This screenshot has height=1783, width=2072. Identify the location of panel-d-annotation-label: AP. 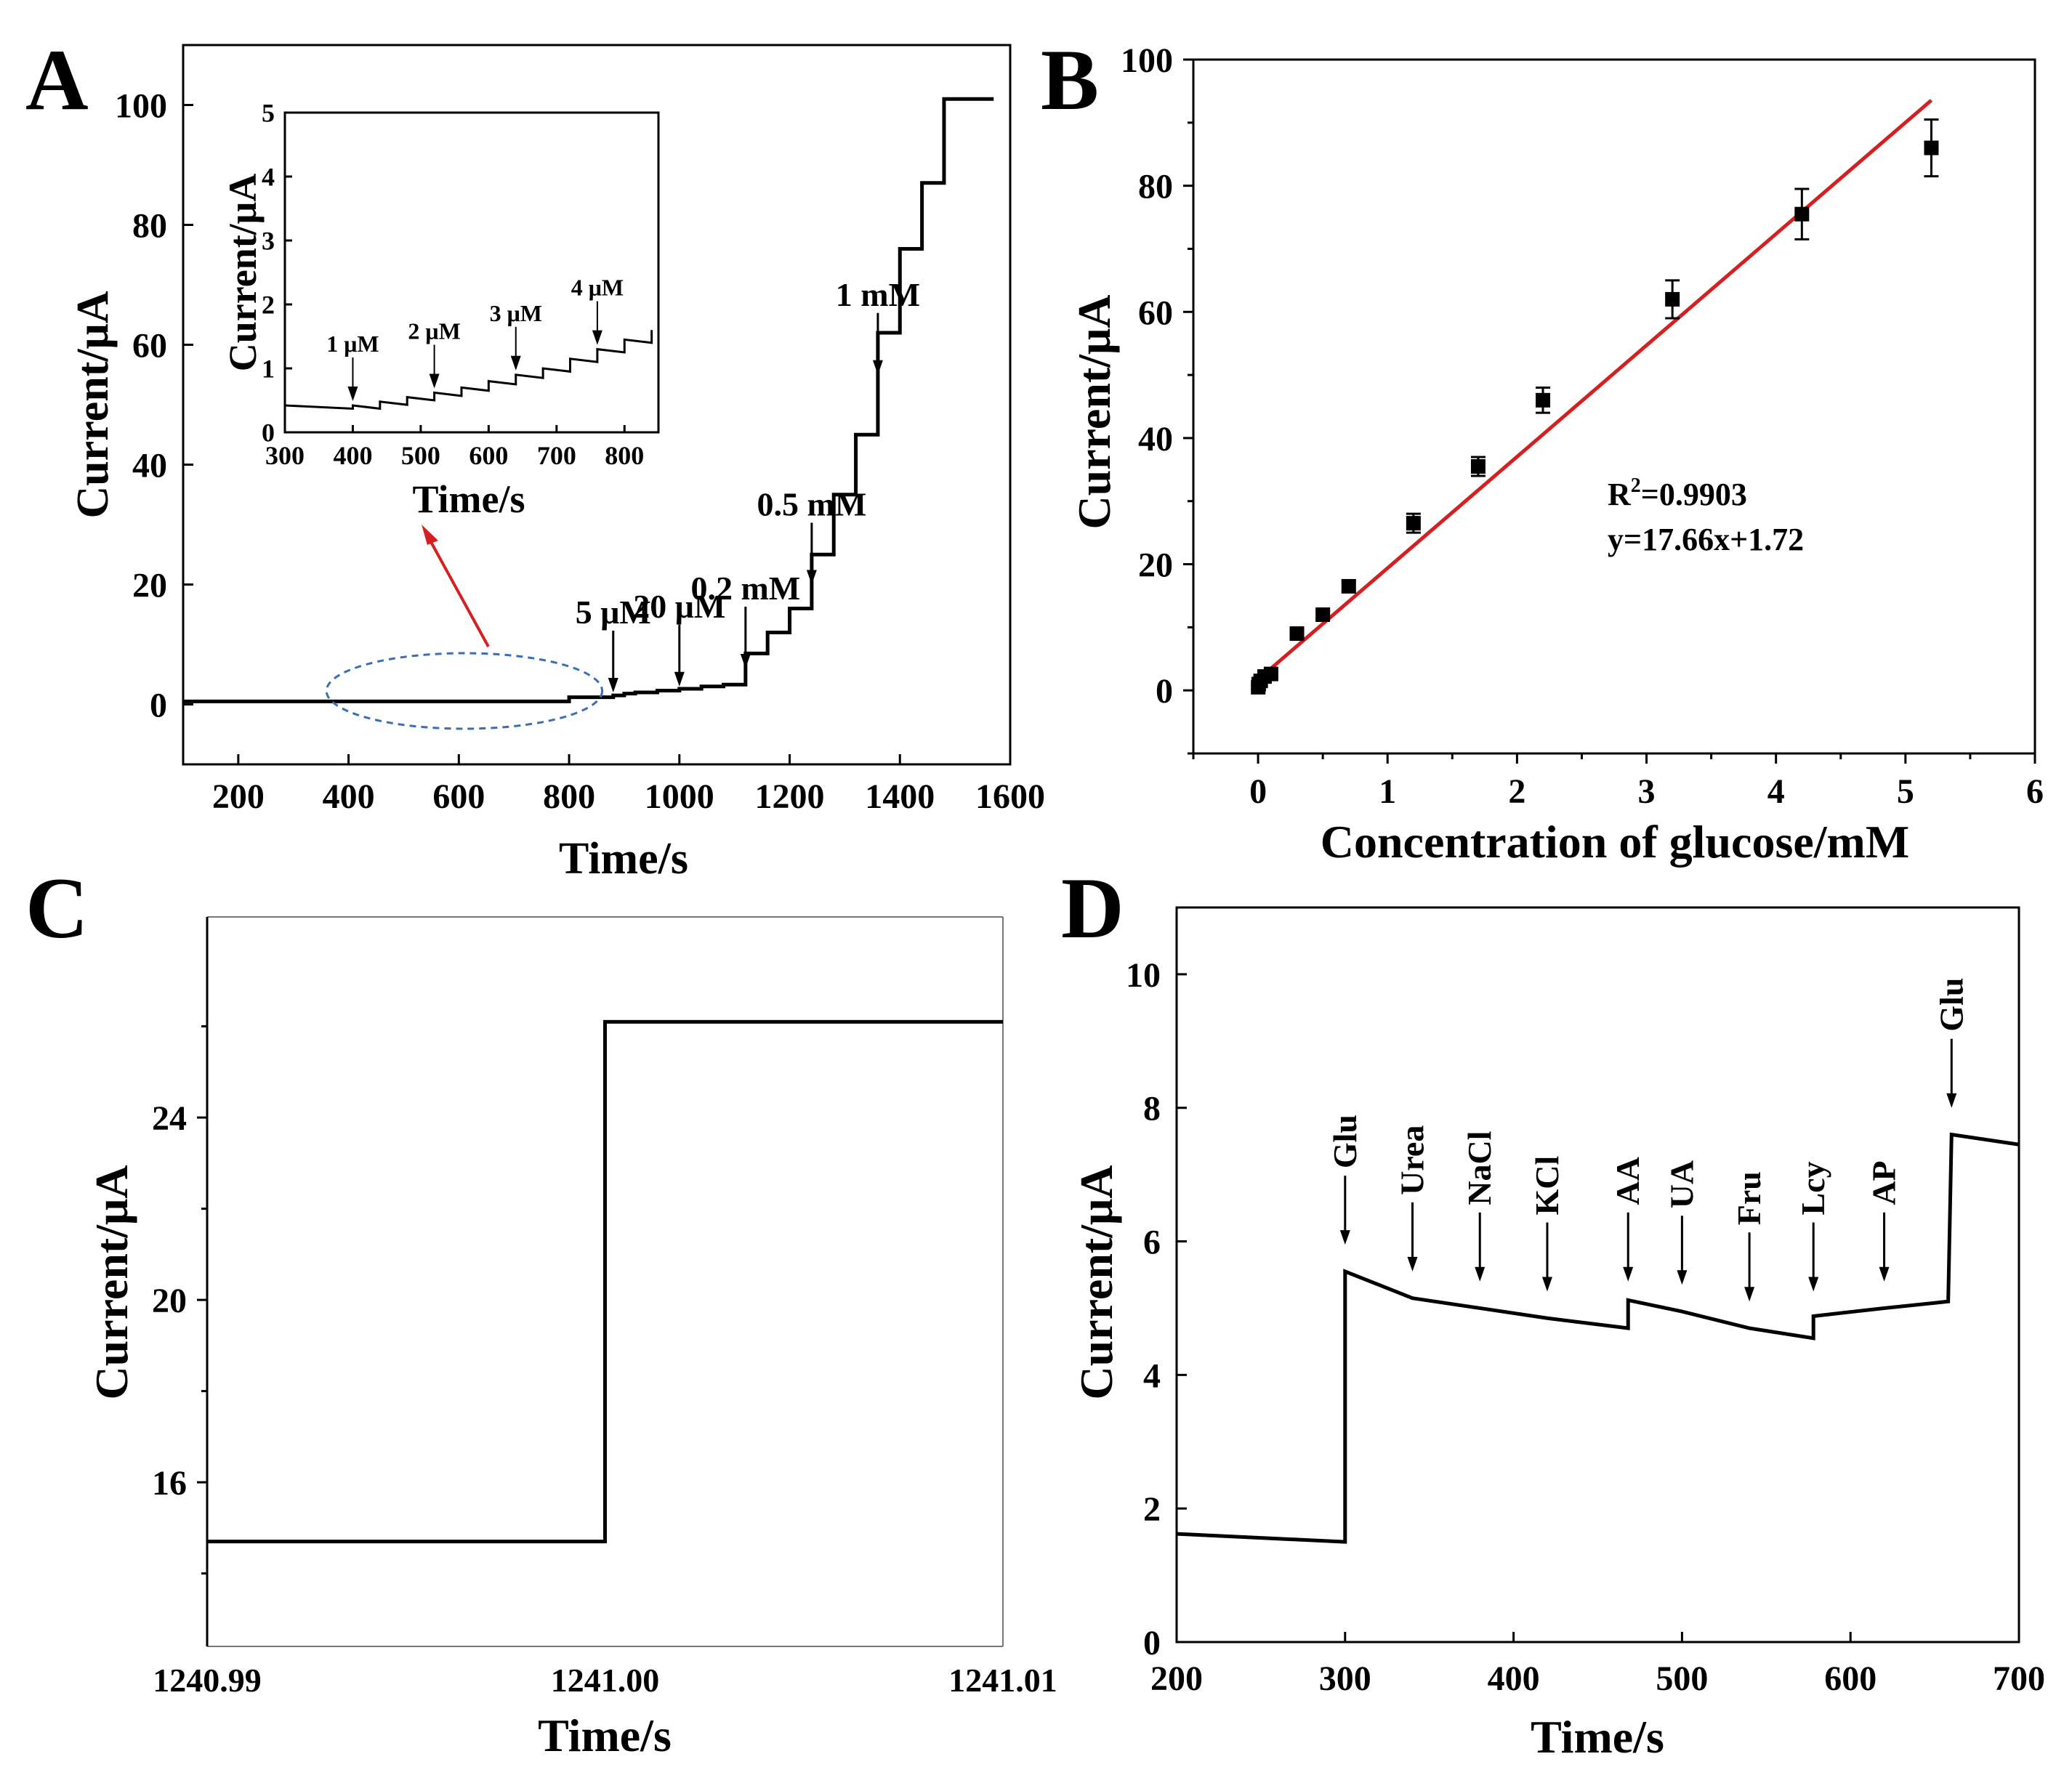
(1884, 1183).